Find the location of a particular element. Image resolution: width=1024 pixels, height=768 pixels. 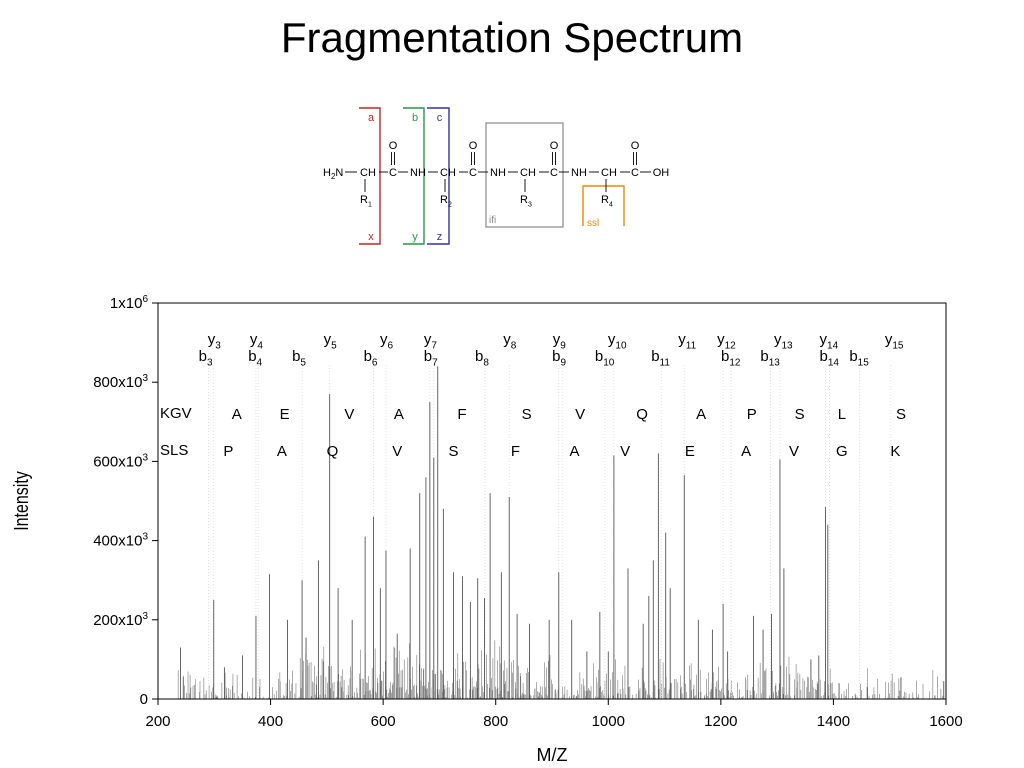

ion-label-y: y5 is located at coordinates (331, 341).